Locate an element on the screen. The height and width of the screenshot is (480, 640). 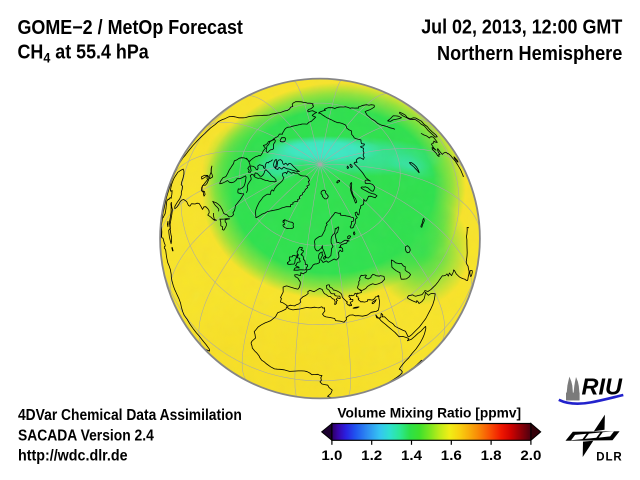
svg-text: DLR is located at coordinates (609, 457).